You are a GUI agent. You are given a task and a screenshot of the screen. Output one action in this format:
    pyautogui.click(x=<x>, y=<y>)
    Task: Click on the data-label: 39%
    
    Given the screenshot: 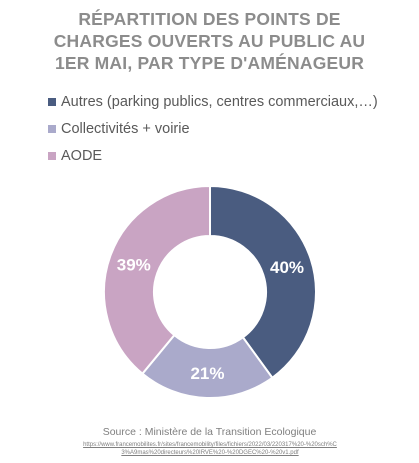 What is the action you would take?
    pyautogui.click(x=134, y=265)
    